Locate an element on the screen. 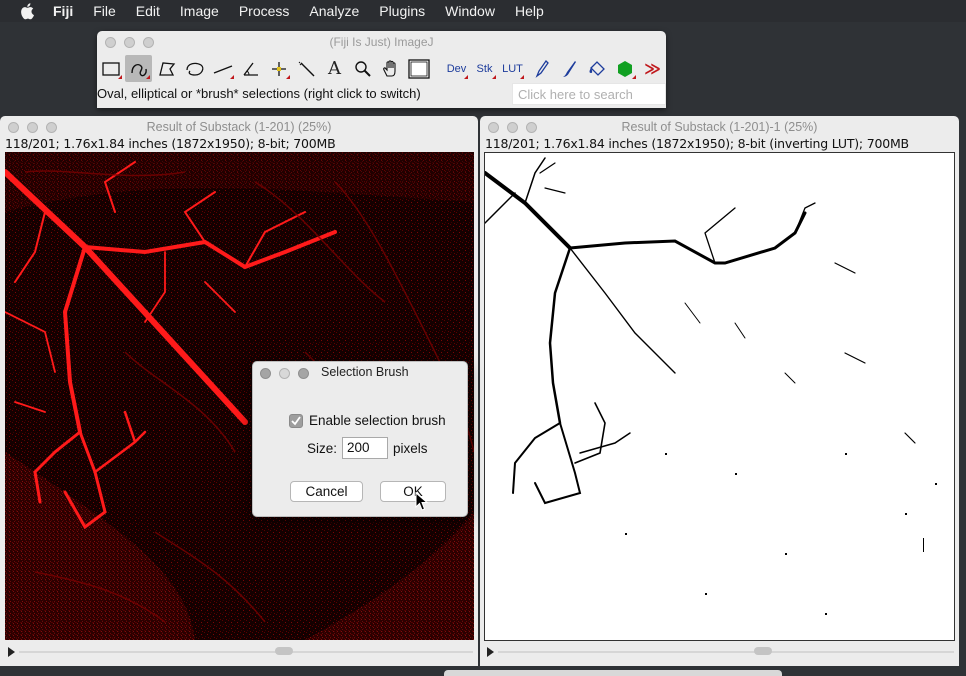 This screenshot has height=676, width=966. toolbar-window-titlebar: (Fiji Is Just) ImageJ is located at coordinates (381, 42).